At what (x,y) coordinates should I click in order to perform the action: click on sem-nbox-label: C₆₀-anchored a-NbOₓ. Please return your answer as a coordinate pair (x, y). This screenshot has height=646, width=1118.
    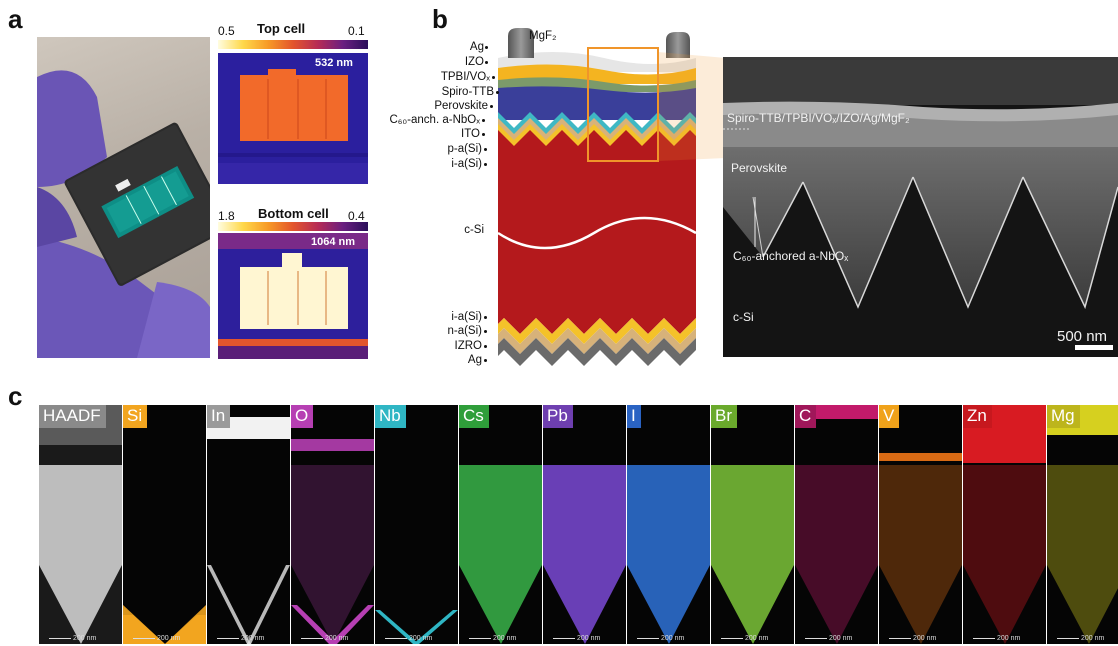
    Looking at the image, I should click on (791, 256).